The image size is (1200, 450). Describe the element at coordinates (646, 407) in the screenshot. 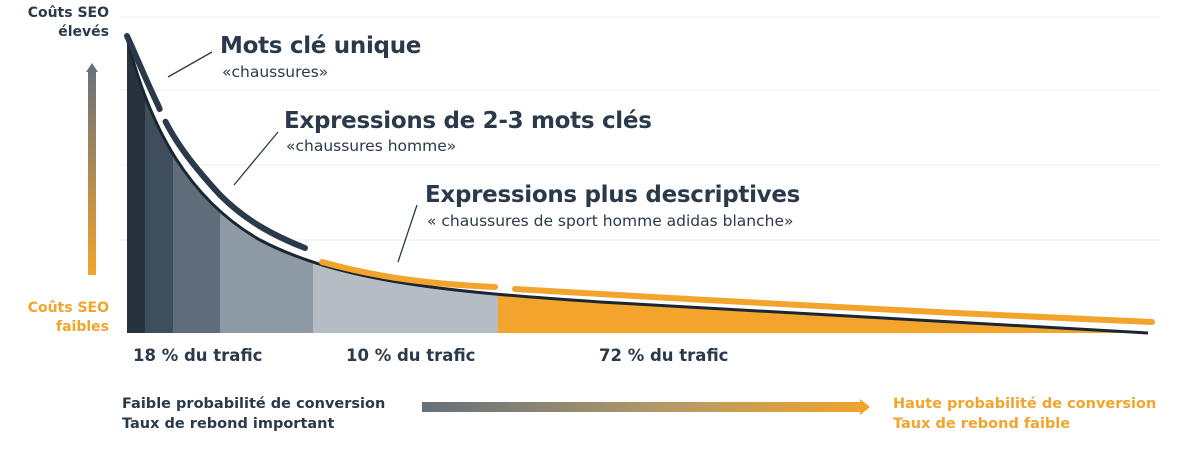

I see `conversion-arrow` at that location.